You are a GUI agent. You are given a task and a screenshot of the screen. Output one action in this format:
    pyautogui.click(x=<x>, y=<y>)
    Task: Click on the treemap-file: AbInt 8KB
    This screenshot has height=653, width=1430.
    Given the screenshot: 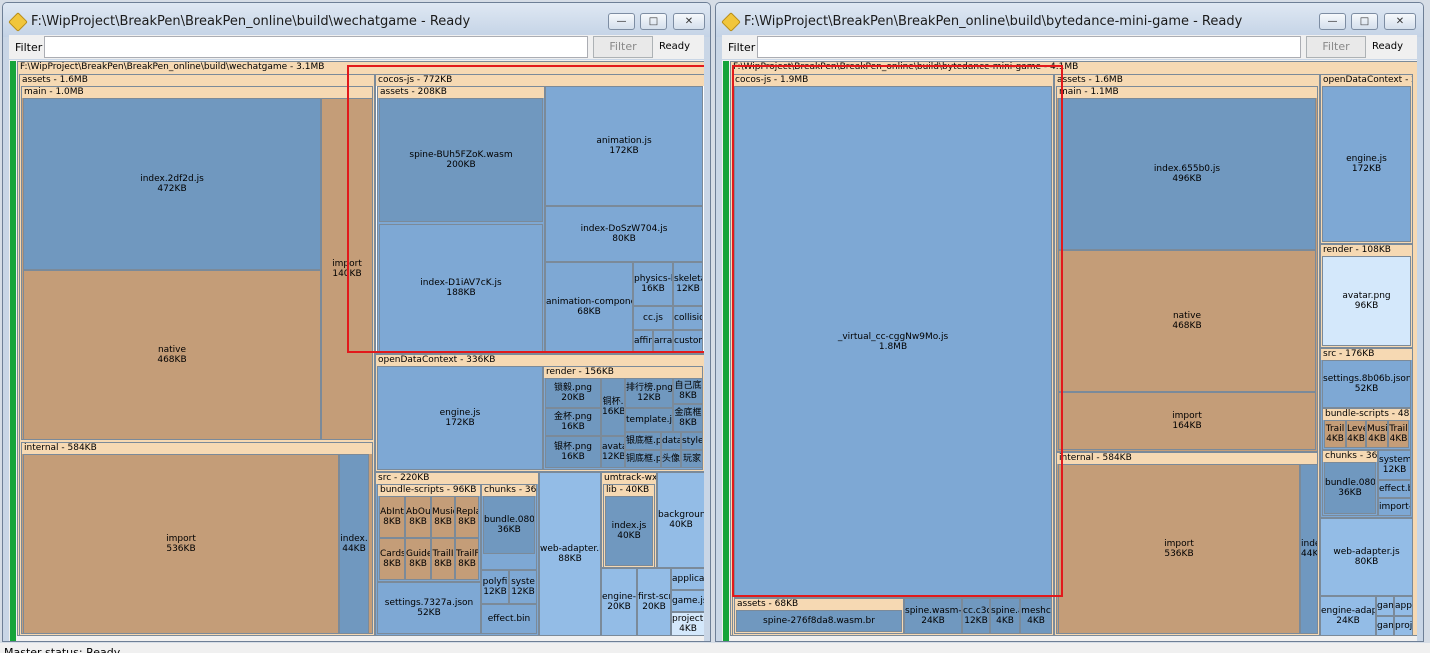 What is the action you would take?
    pyautogui.click(x=392, y=517)
    